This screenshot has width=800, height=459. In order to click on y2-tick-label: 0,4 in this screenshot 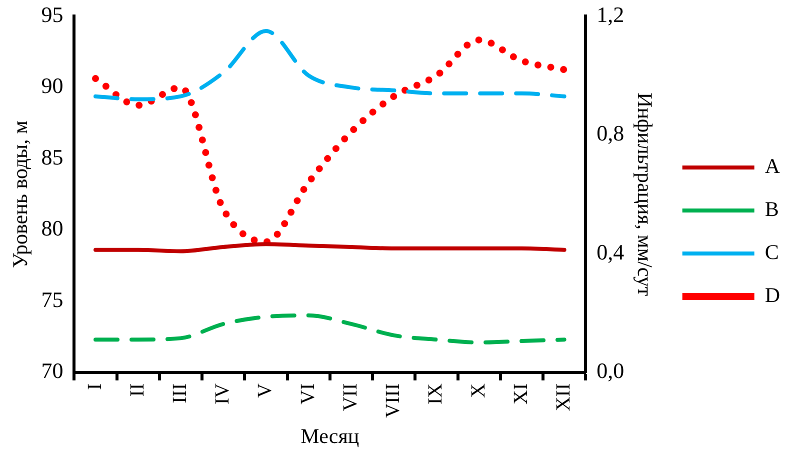, I will do `click(610, 251)`.